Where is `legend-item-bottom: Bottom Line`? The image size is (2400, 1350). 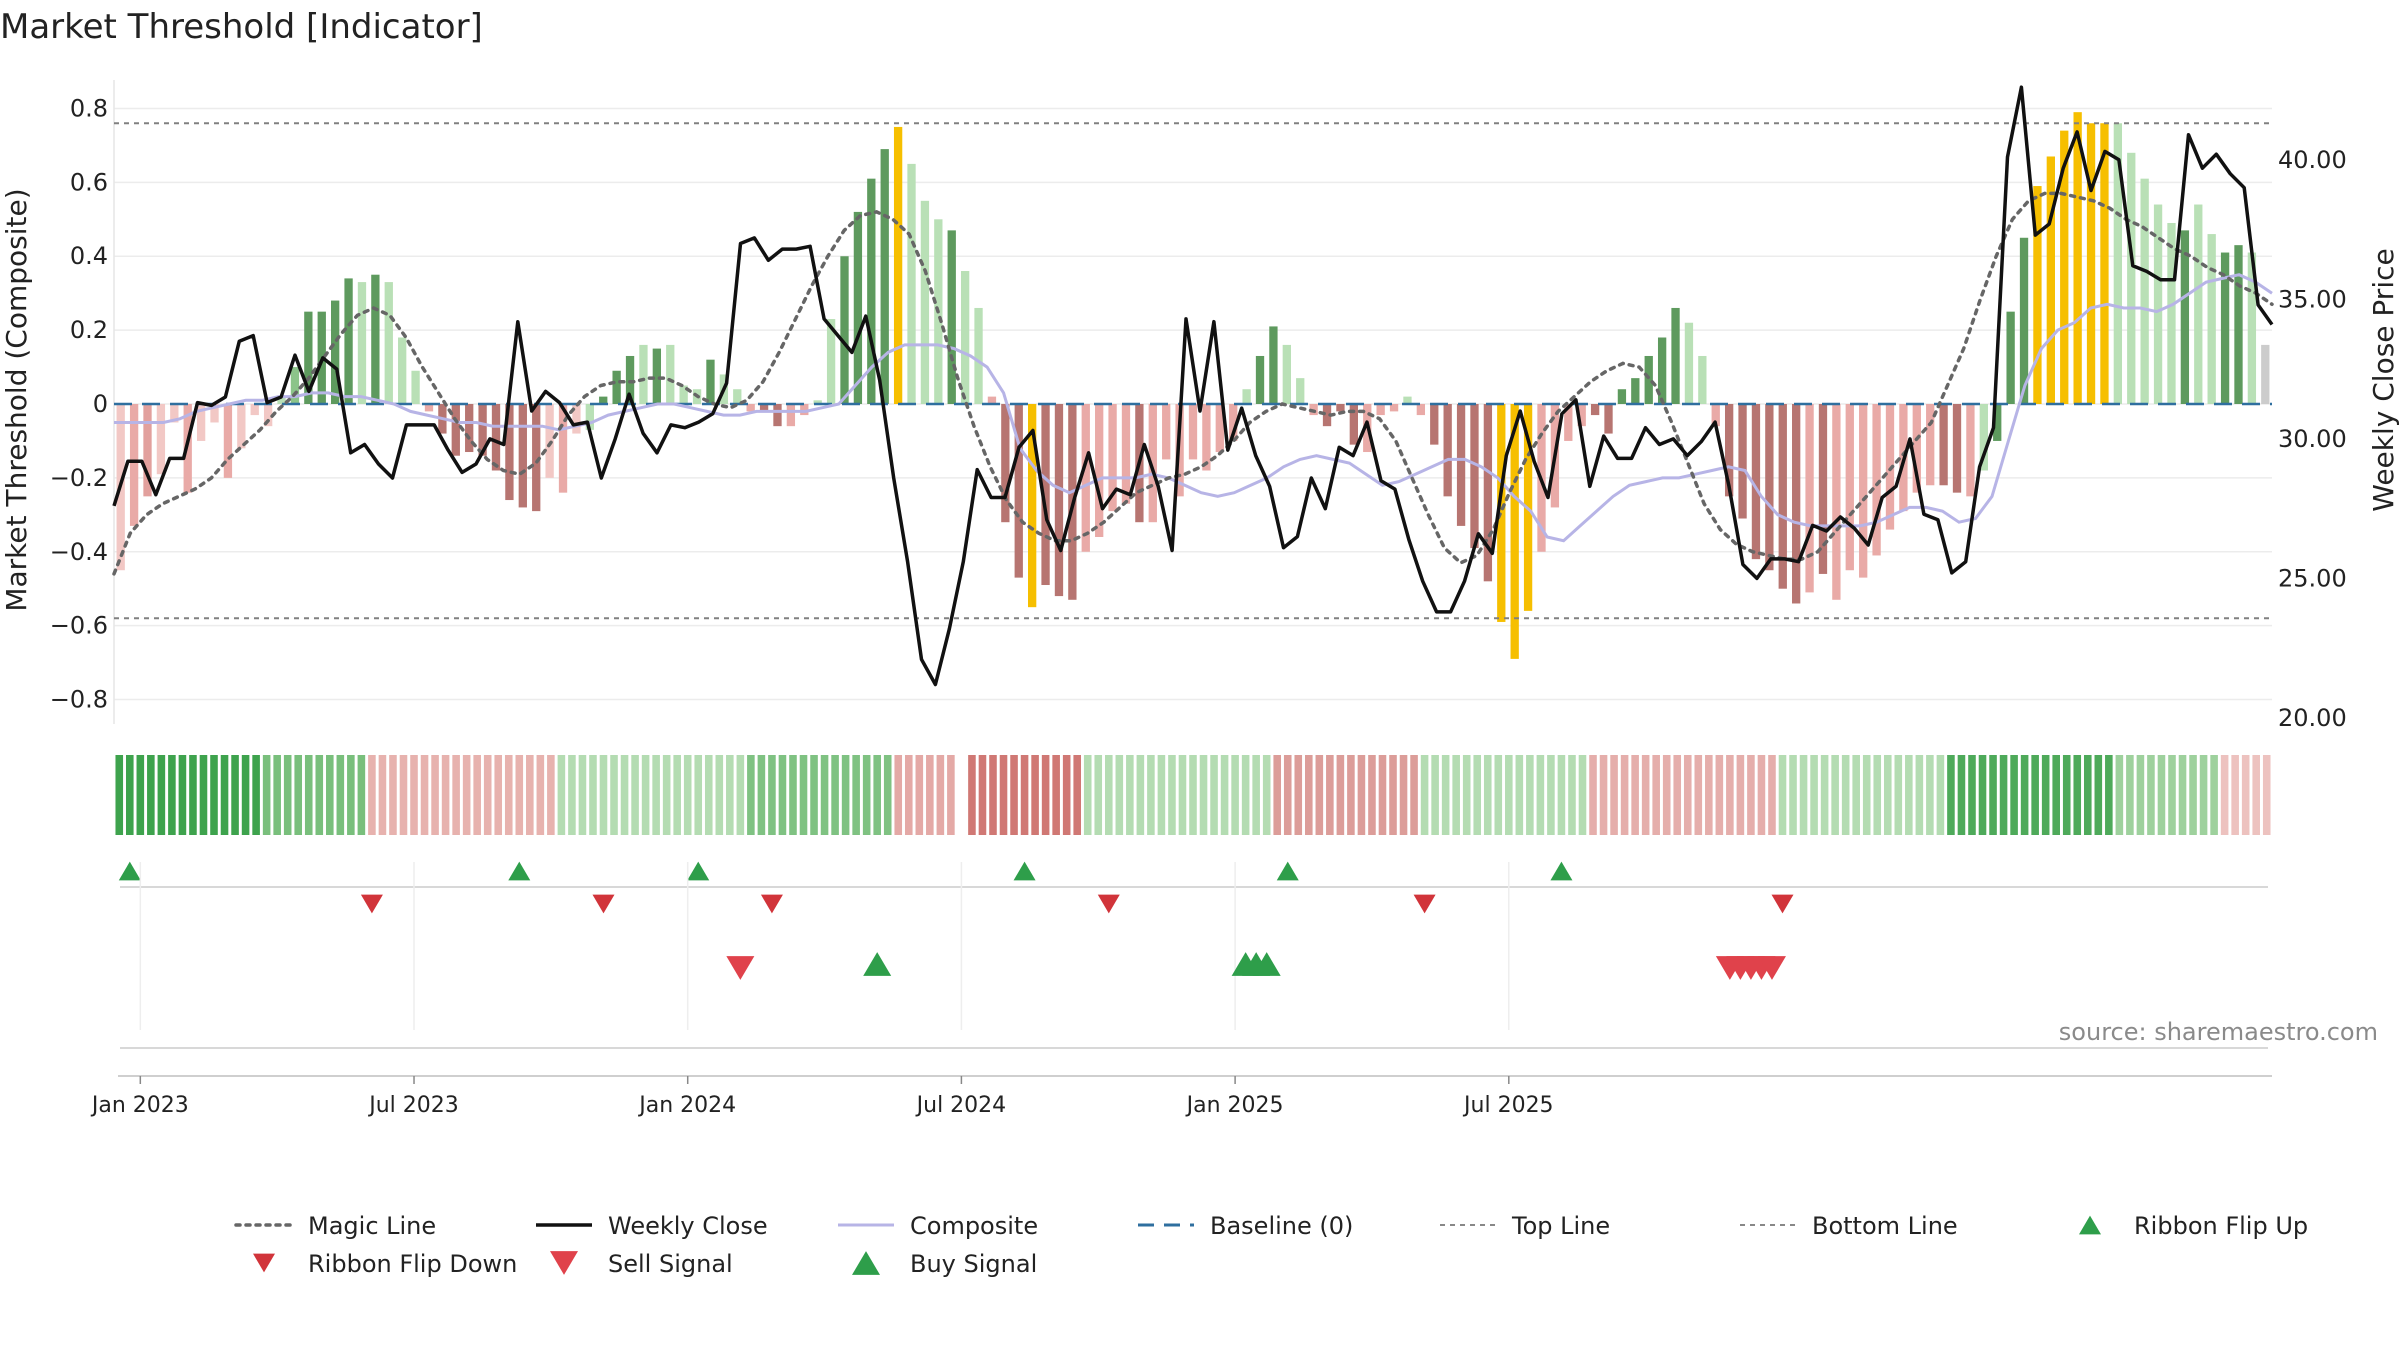
legend-item-bottom: Bottom Line is located at coordinates (1849, 1226).